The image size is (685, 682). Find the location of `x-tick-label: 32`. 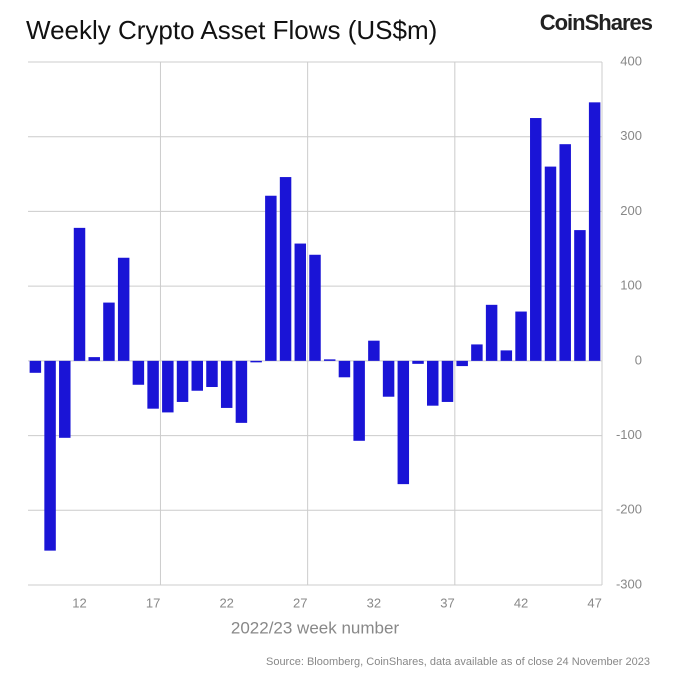

x-tick-label: 32 is located at coordinates (374, 602).